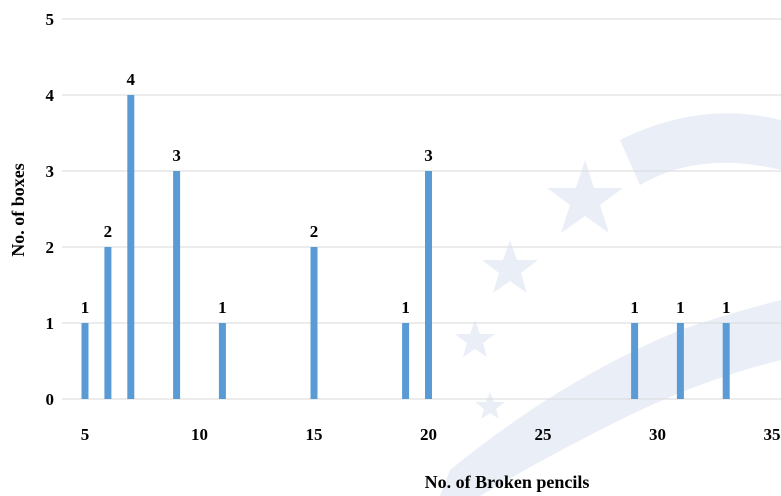  I want to click on x-tick-label: 30, so click(657, 434).